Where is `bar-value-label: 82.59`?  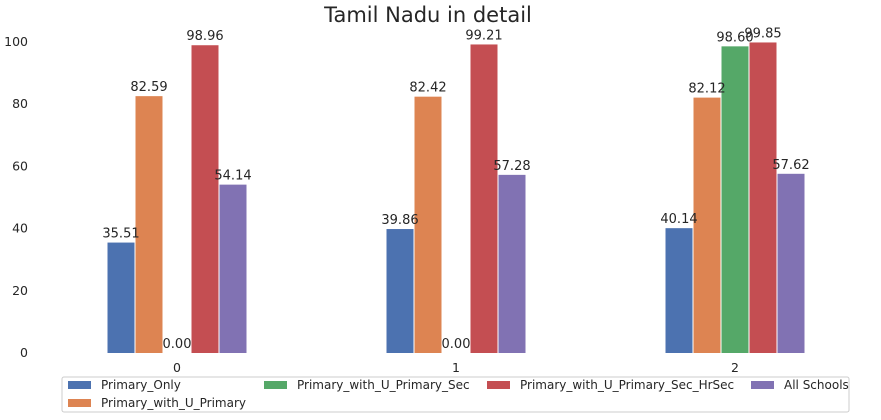 bar-value-label: 82.59 is located at coordinates (148, 87).